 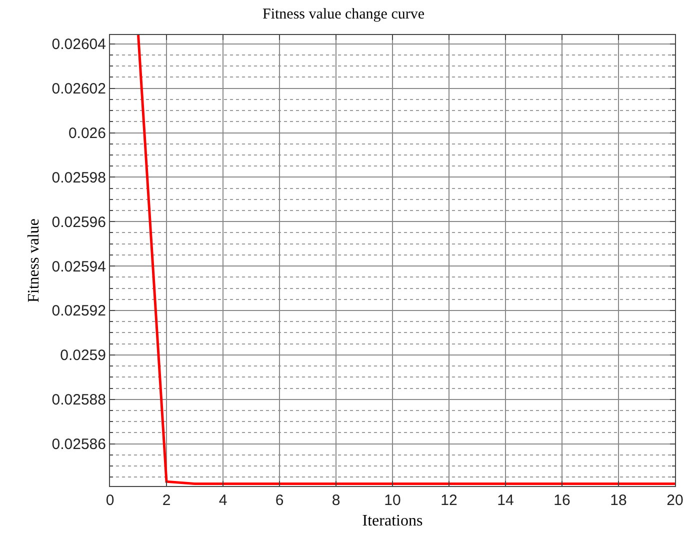 I want to click on x-tick-label: 18, so click(x=618, y=500).